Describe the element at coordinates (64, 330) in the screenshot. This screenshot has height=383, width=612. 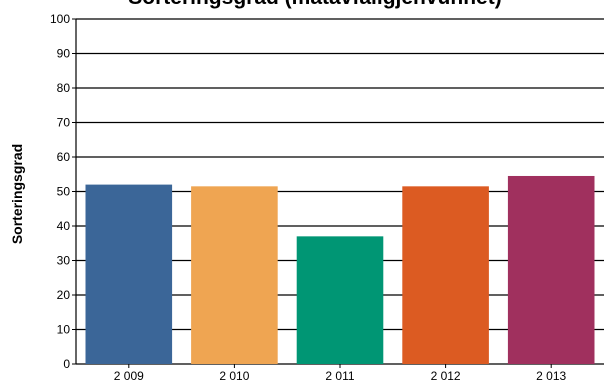
I see `y-tick-label: 10` at that location.